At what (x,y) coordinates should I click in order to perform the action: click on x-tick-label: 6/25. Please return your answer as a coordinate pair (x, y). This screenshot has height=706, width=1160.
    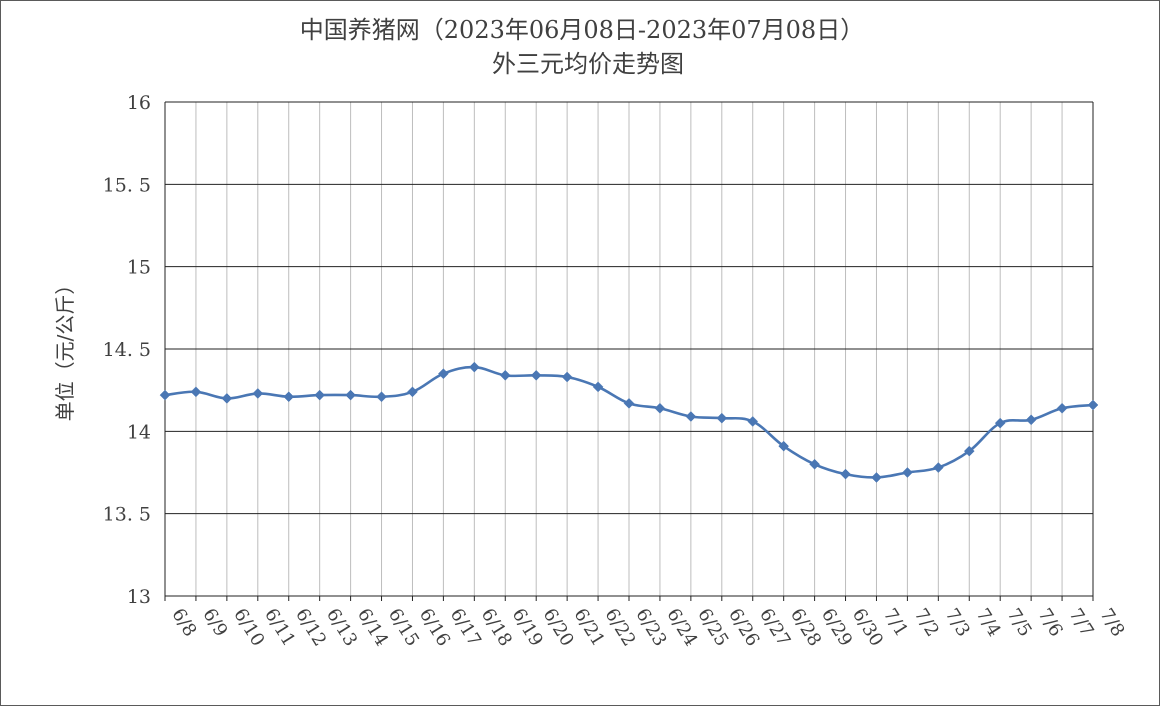
    Looking at the image, I should click on (712, 627).